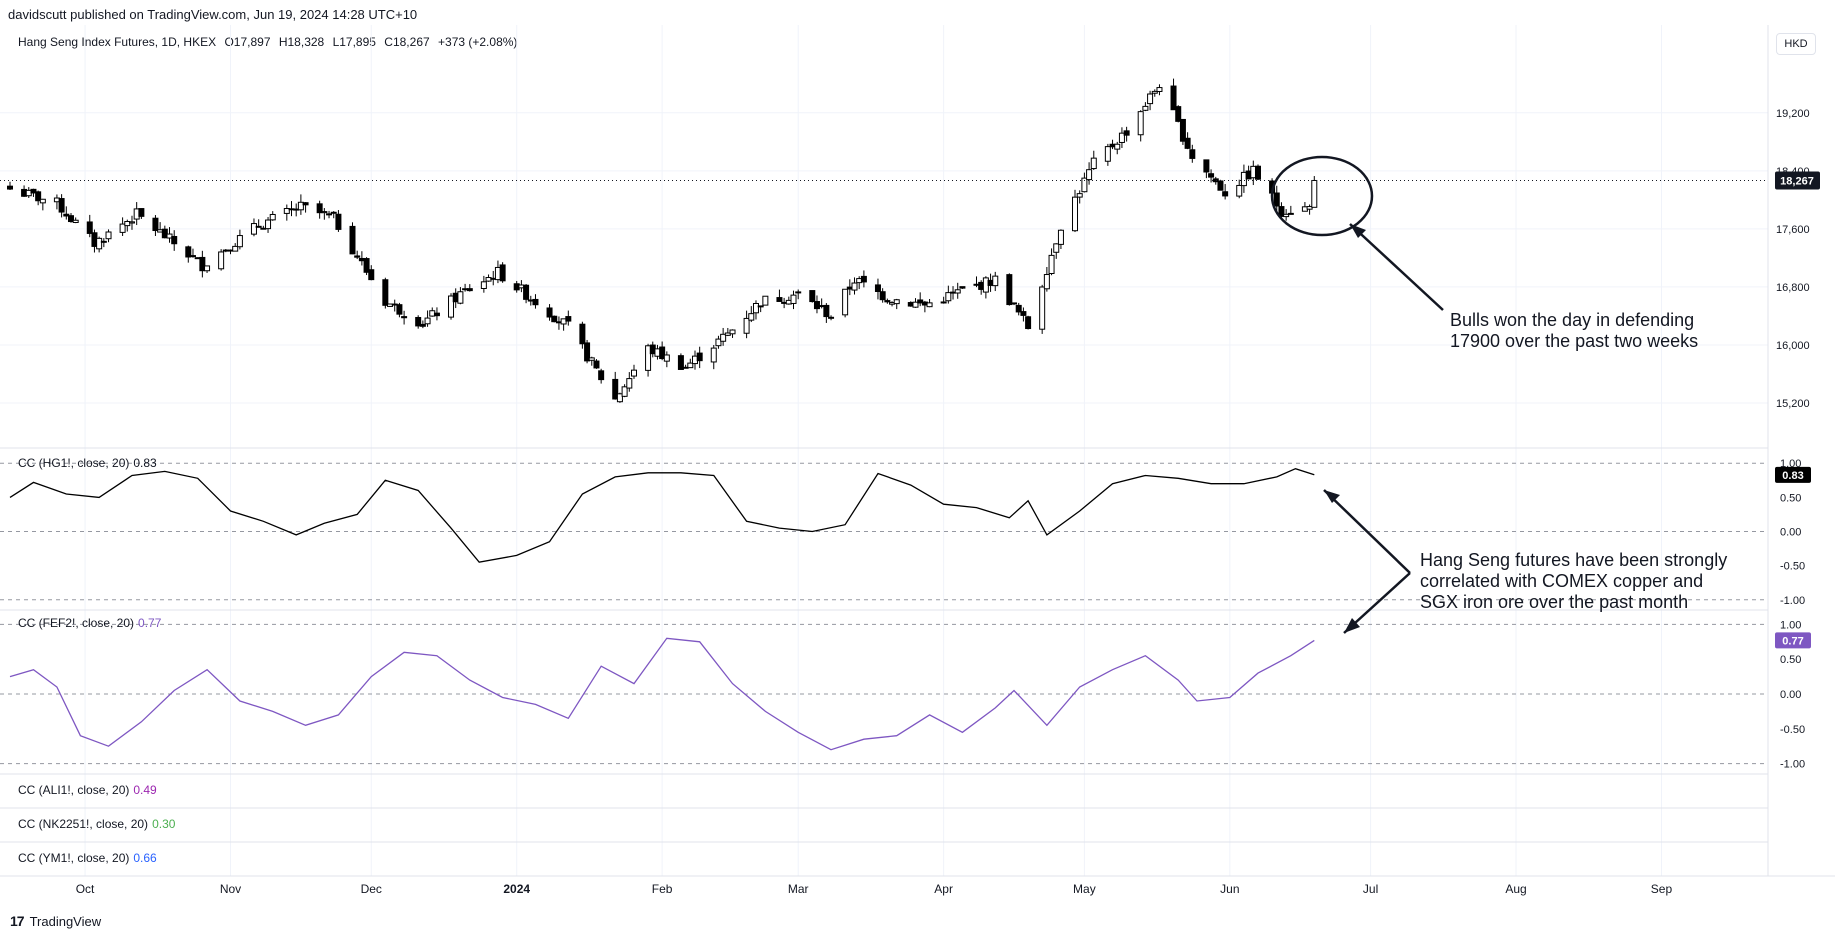  What do you see at coordinates (87, 858) in the screenshot?
I see `ym-legend: CC (YM1!, close, 20) 0.66` at bounding box center [87, 858].